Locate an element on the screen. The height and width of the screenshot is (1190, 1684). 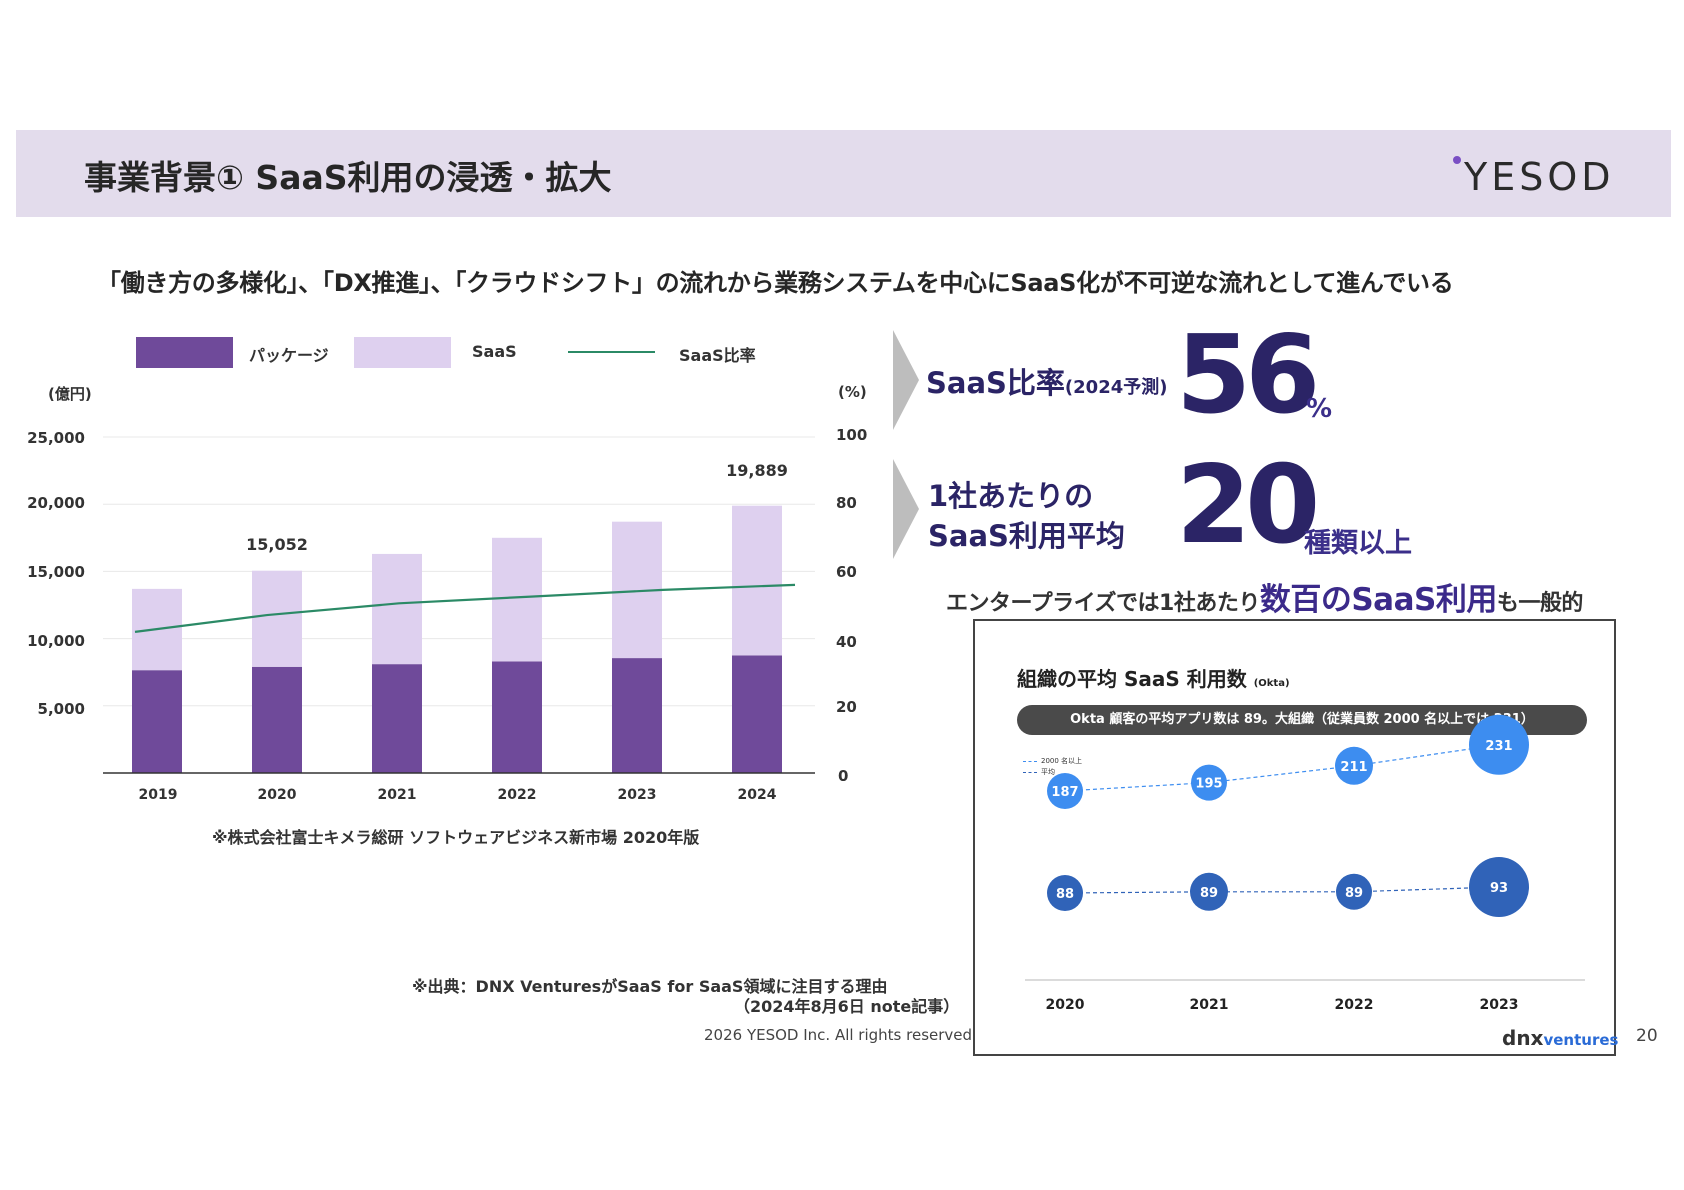
page-number: 20 is located at coordinates (1647, 1036).